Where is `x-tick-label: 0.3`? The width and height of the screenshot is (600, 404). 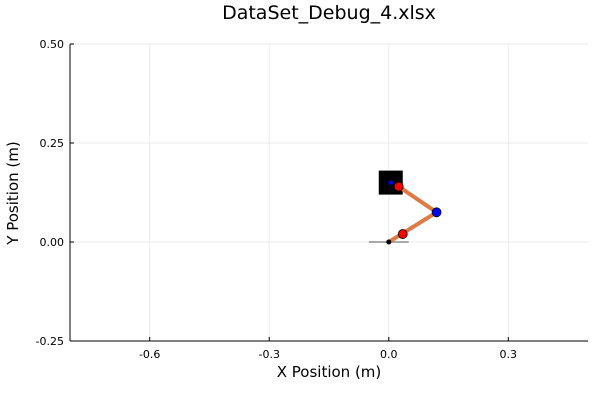 x-tick-label: 0.3 is located at coordinates (509, 354).